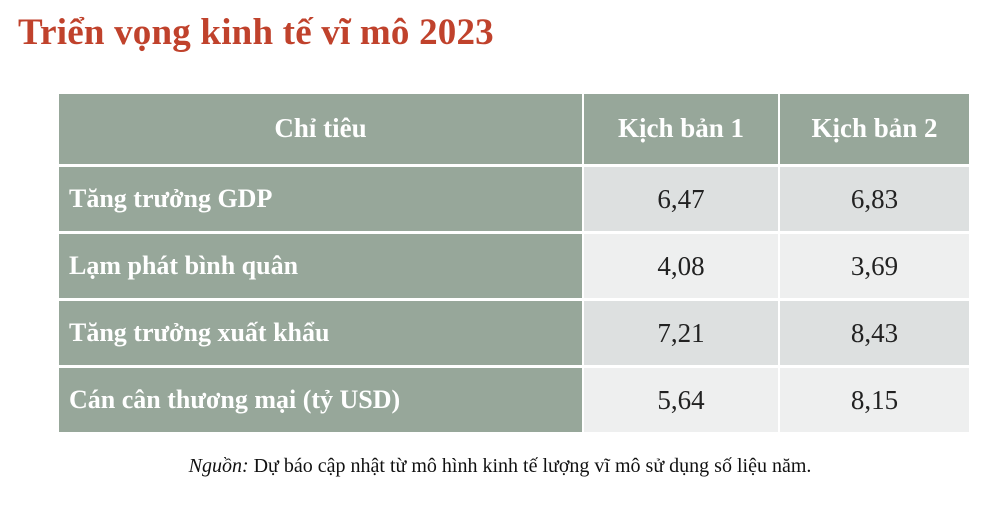 This screenshot has width=1000, height=513. What do you see at coordinates (218, 466) in the screenshot?
I see `source-label: Nguồn:` at bounding box center [218, 466].